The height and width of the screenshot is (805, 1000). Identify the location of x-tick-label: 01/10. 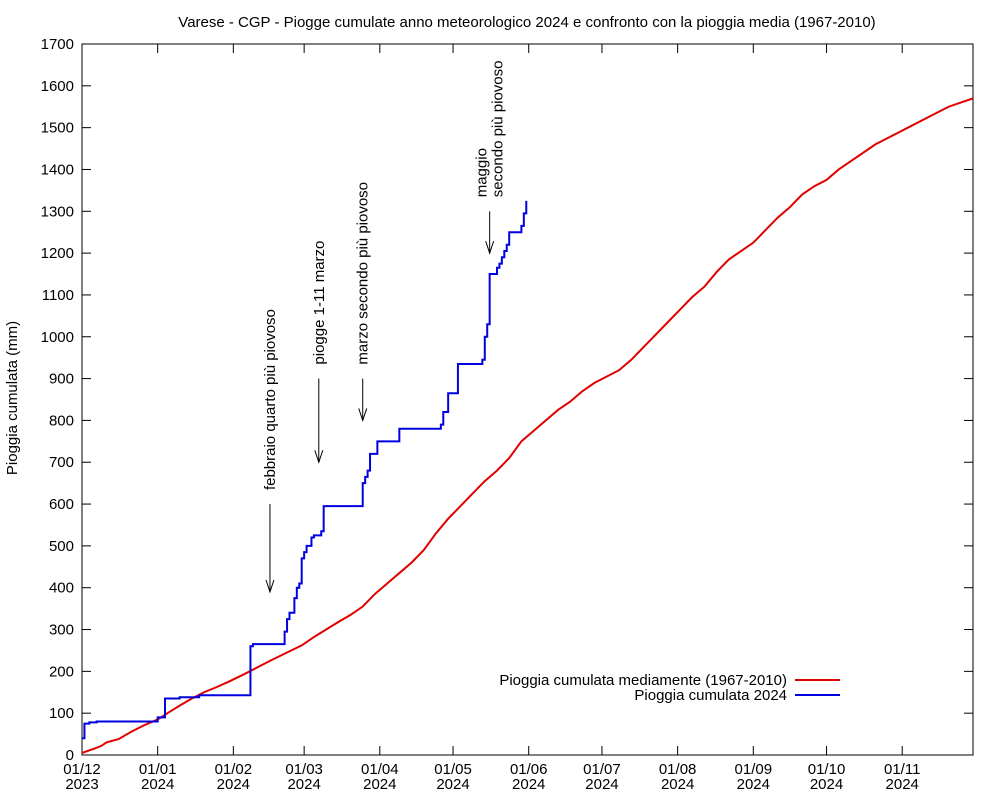
(827, 769).